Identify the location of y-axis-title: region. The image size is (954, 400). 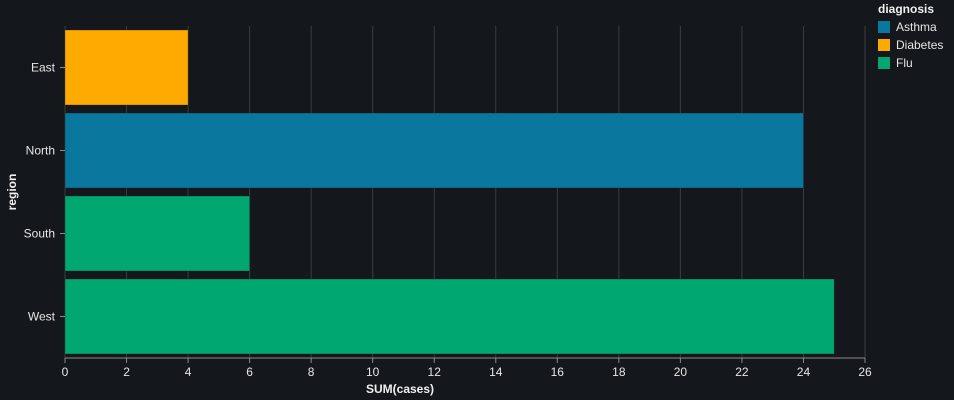
(12, 192).